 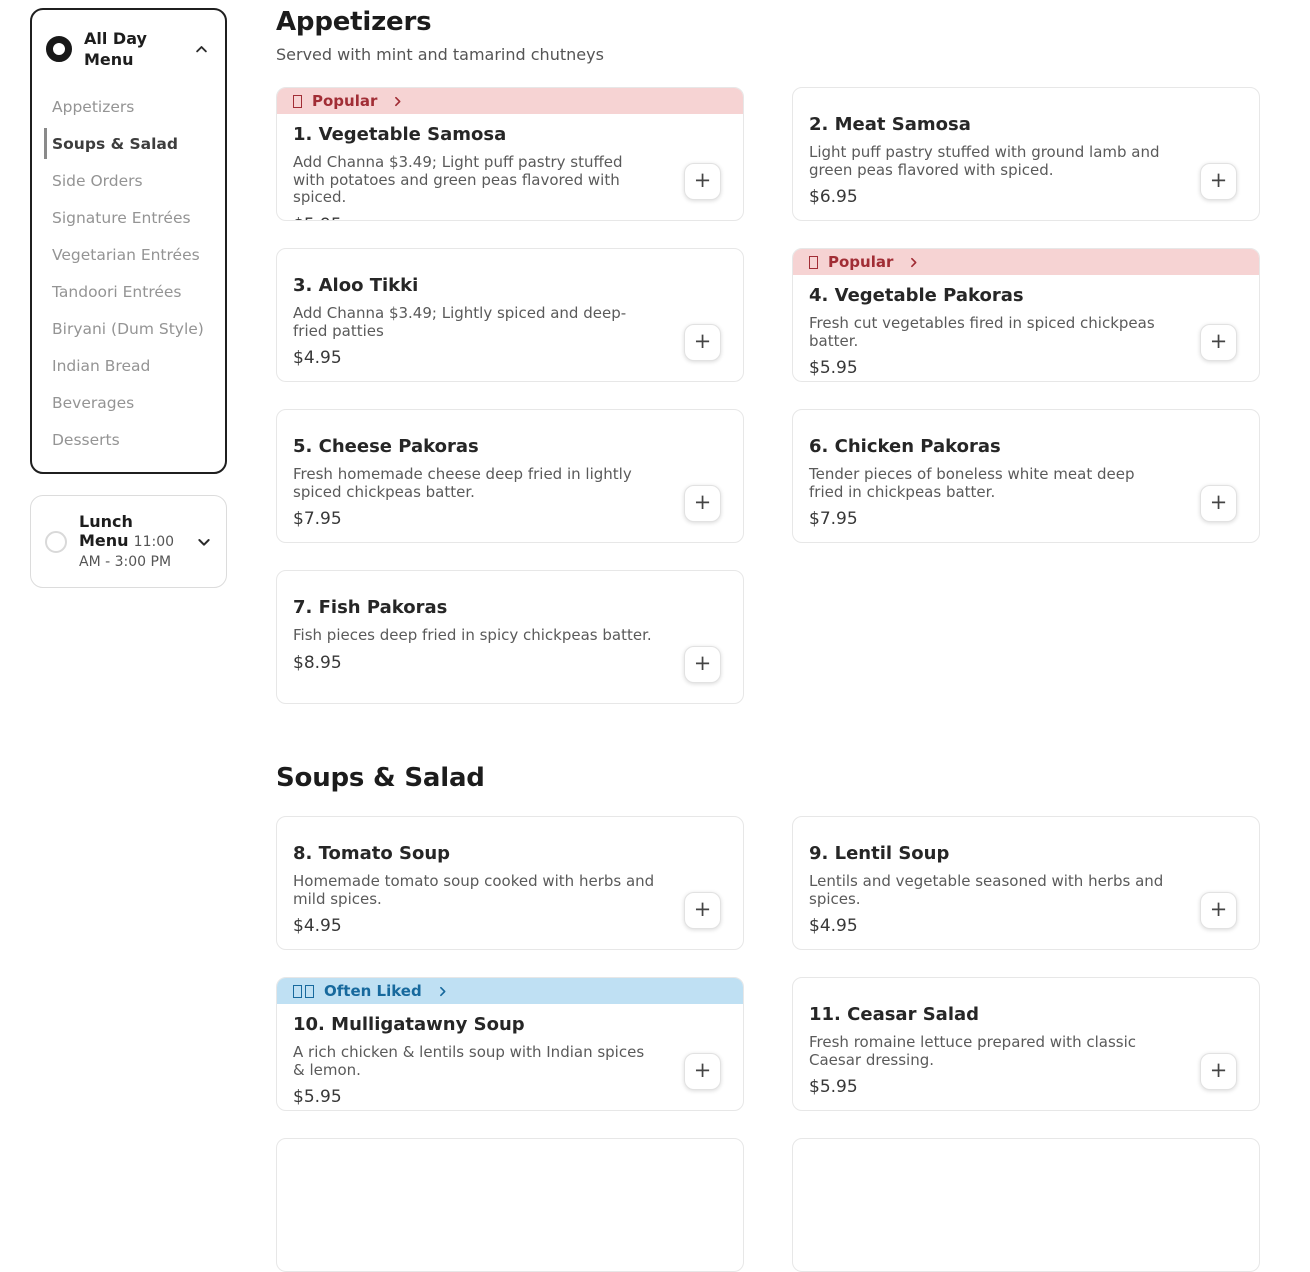 I want to click on item-name: 1. Vegetable Samosa, so click(x=400, y=134).